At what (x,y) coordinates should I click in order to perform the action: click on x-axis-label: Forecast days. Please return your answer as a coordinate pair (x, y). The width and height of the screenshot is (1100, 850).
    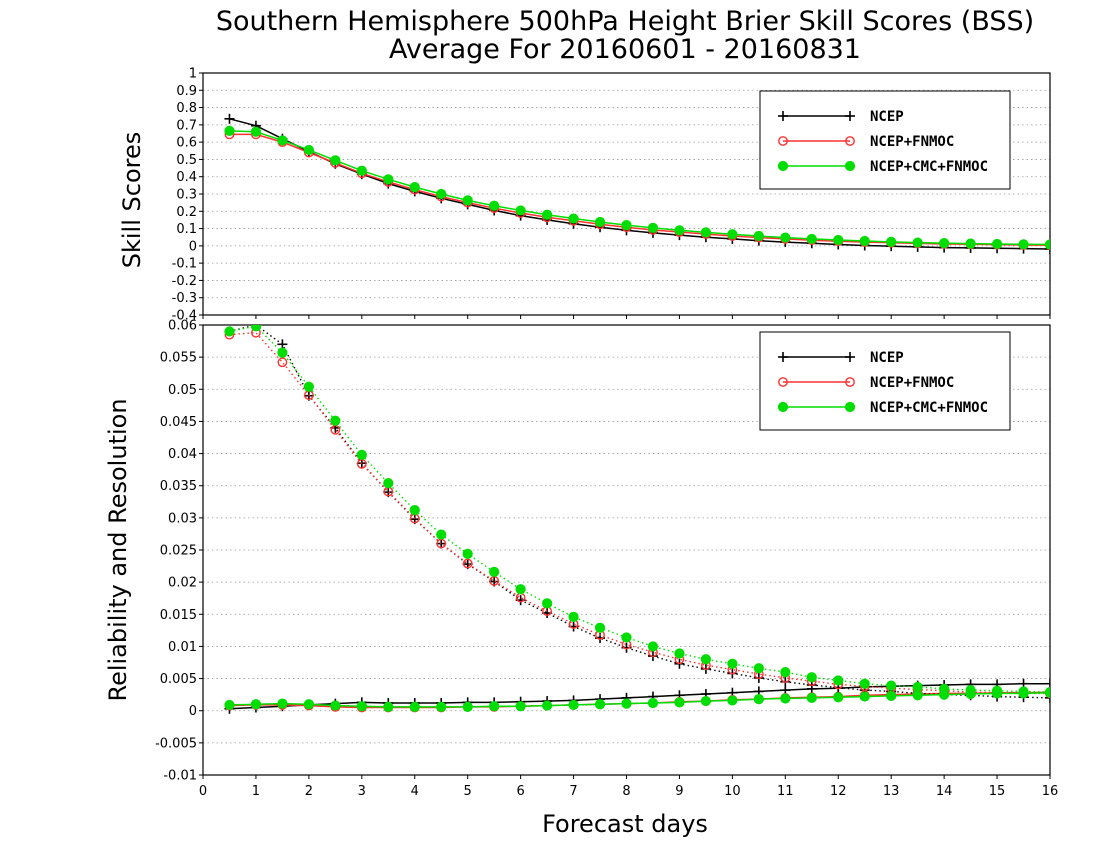
    Looking at the image, I should click on (625, 824).